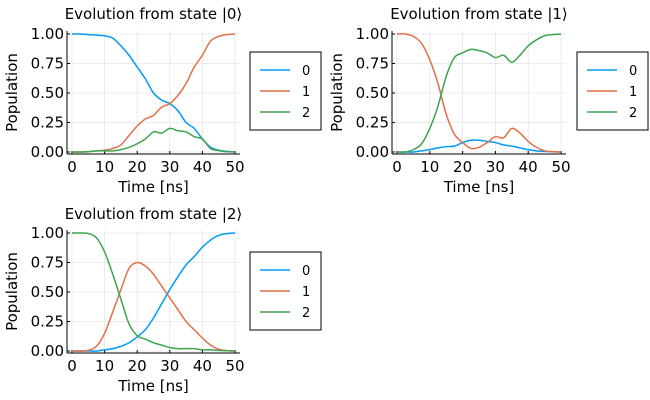 The height and width of the screenshot is (400, 650). I want to click on subplot-title: Evolution from state |2⟩, so click(154, 214).